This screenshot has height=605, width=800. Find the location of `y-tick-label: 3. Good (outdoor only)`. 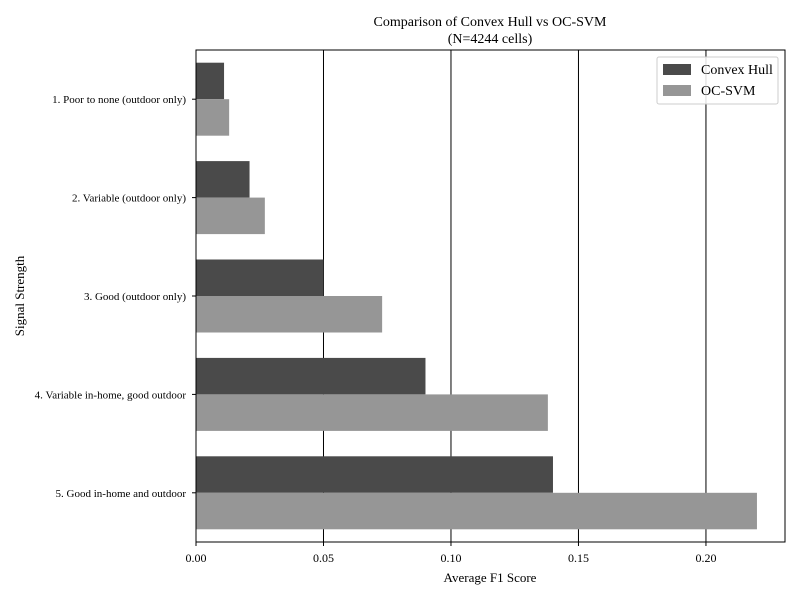

y-tick-label: 3. Good (outdoor only) is located at coordinates (135, 297).